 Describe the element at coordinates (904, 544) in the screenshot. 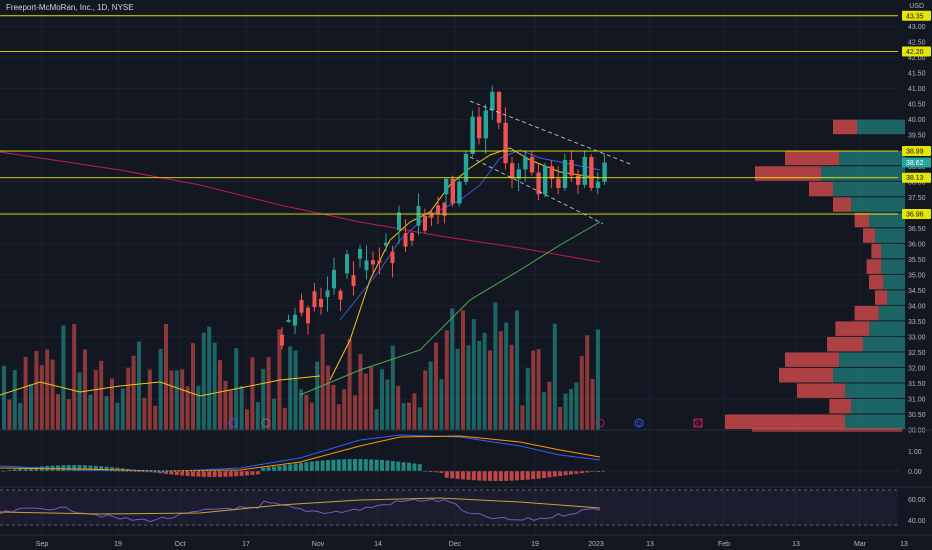

I see `time-tick-label: 13` at that location.